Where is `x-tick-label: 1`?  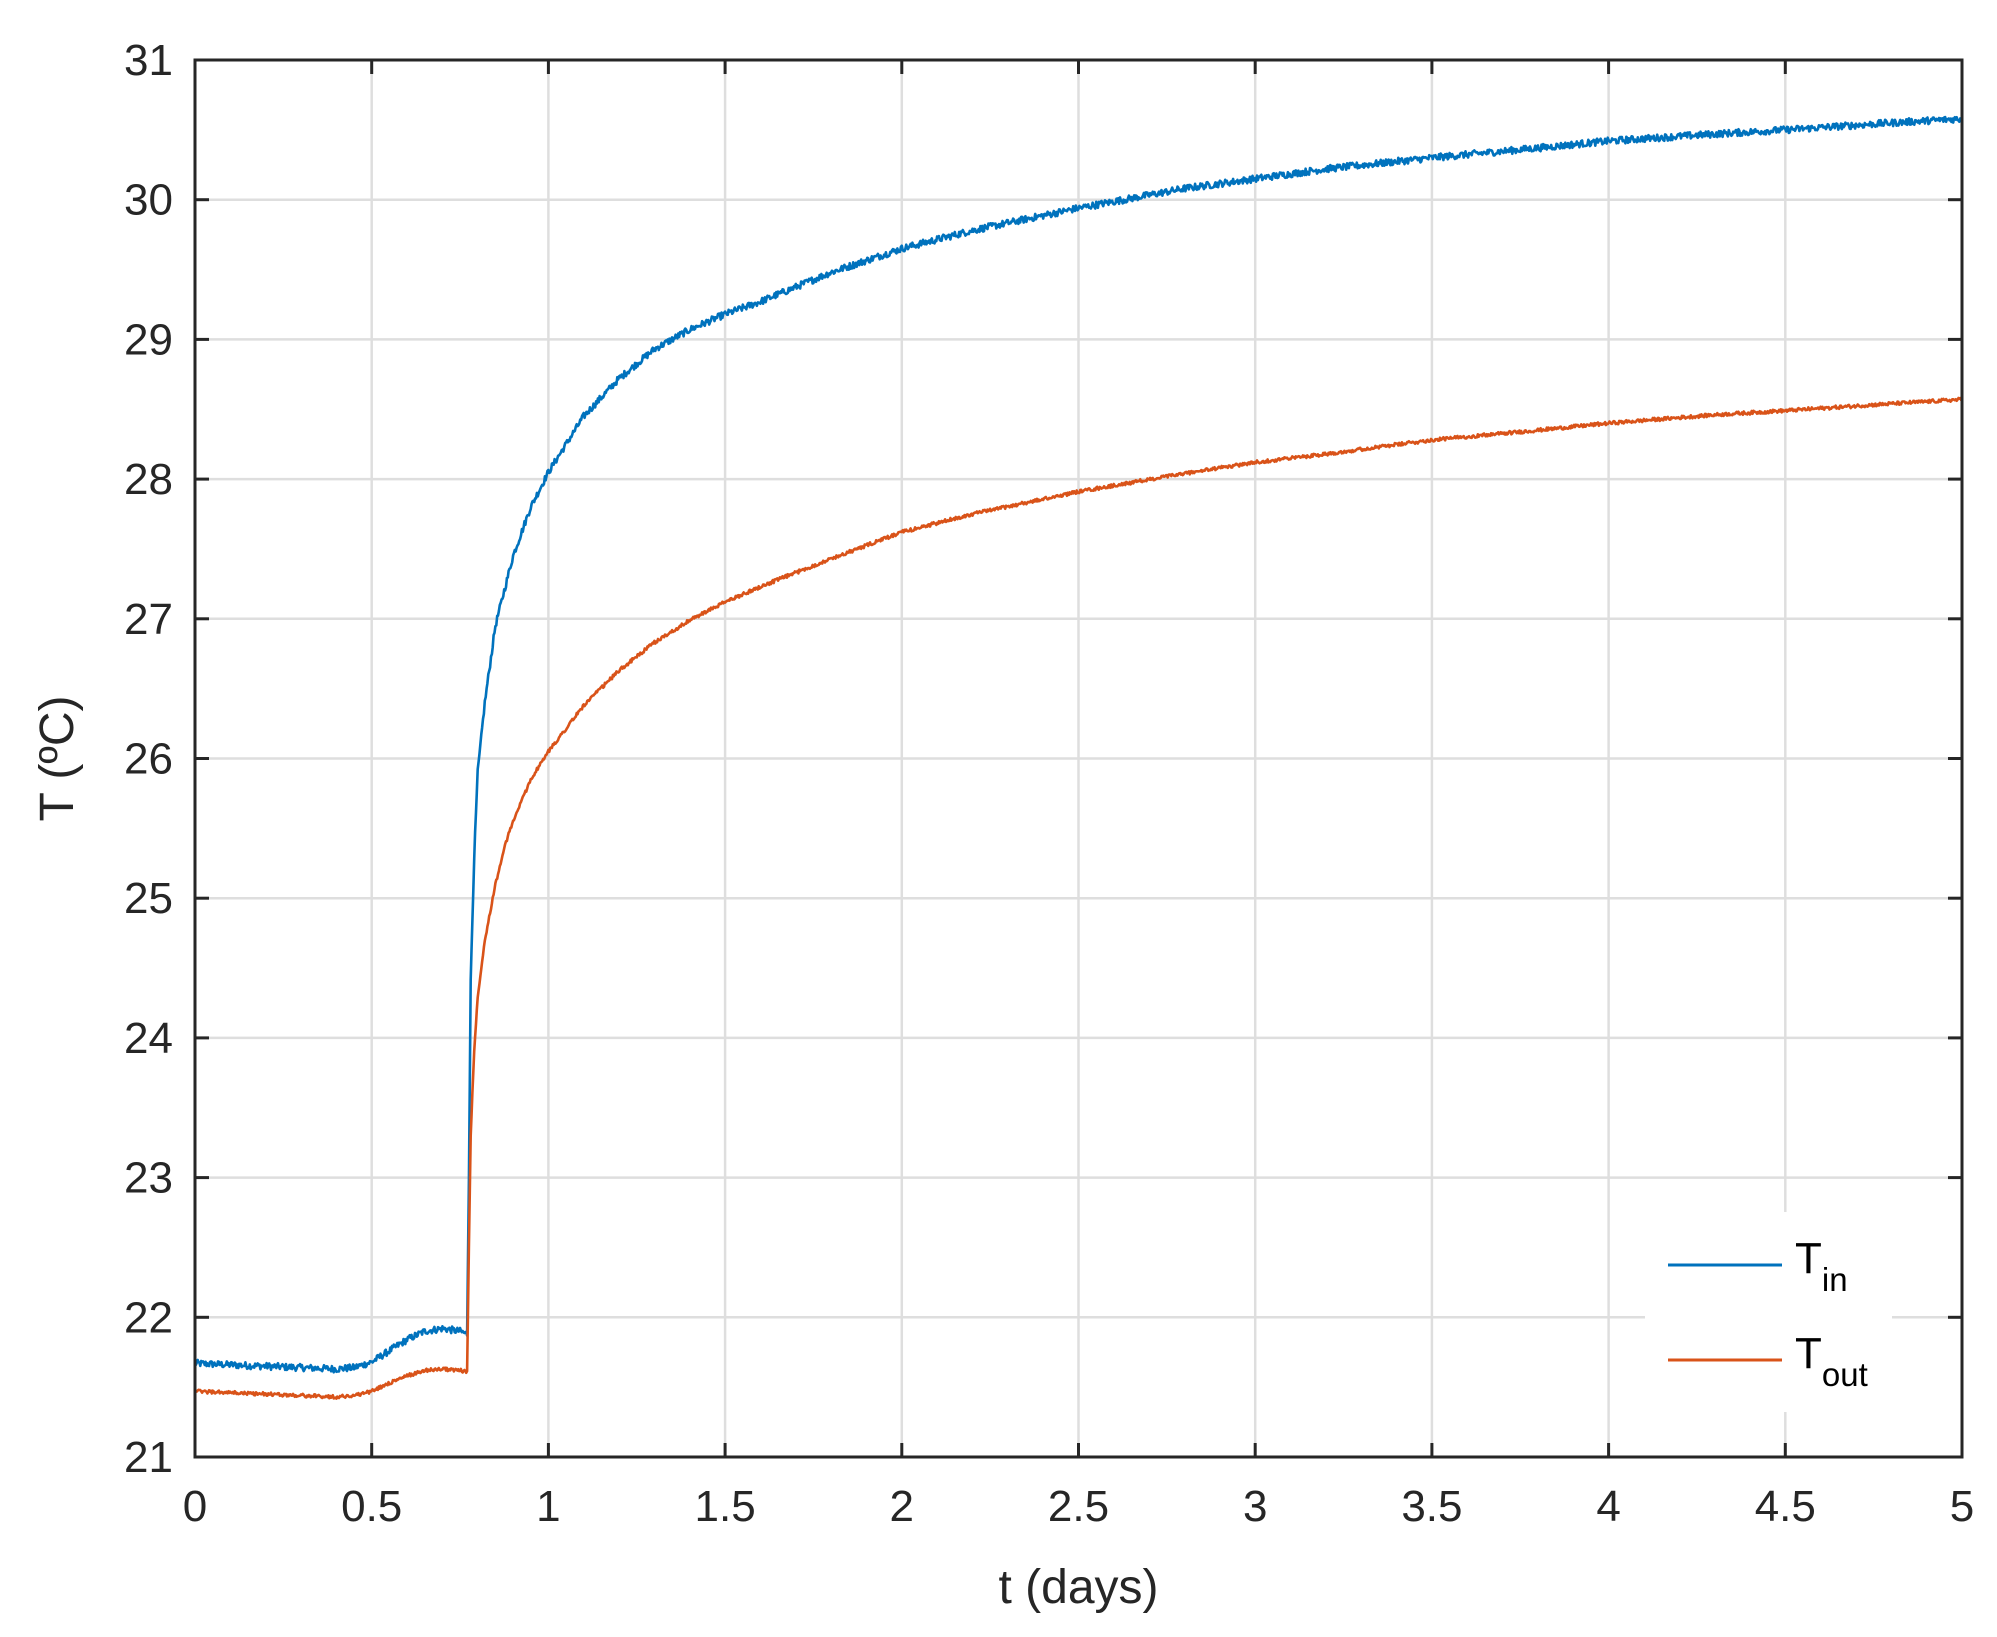
x-tick-label: 1 is located at coordinates (548, 1506).